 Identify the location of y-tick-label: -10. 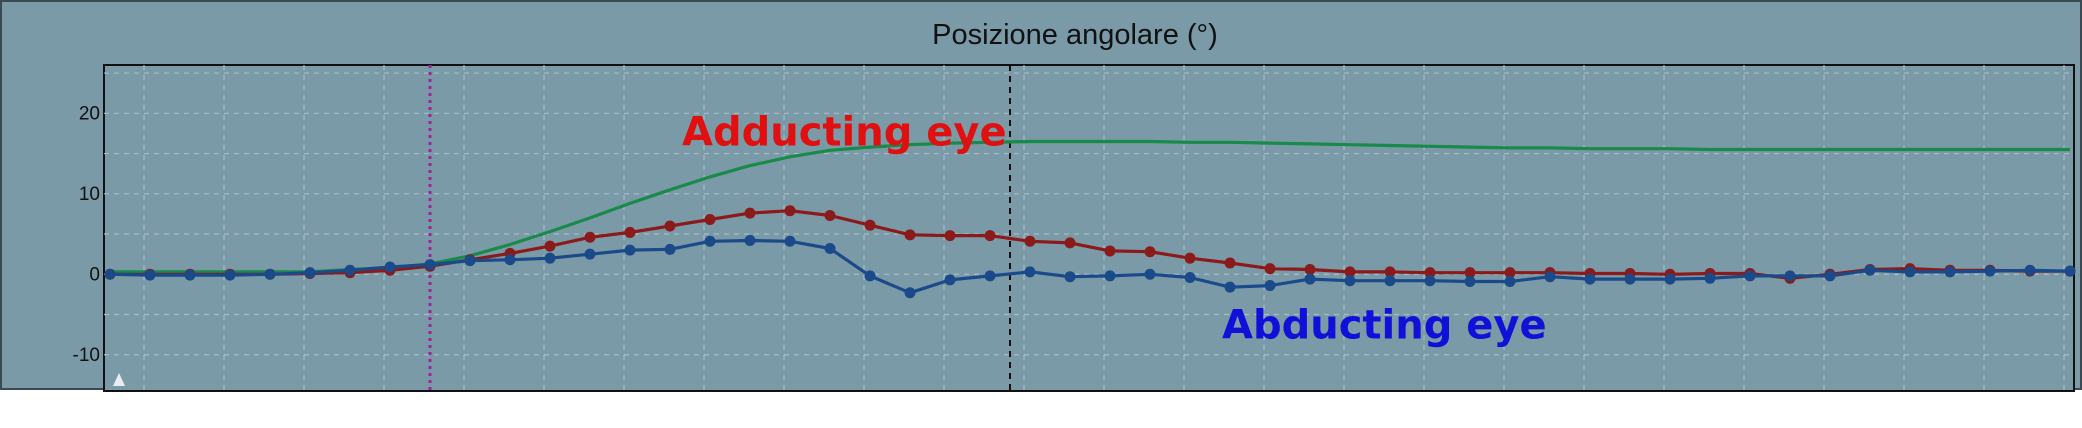
(86, 355).